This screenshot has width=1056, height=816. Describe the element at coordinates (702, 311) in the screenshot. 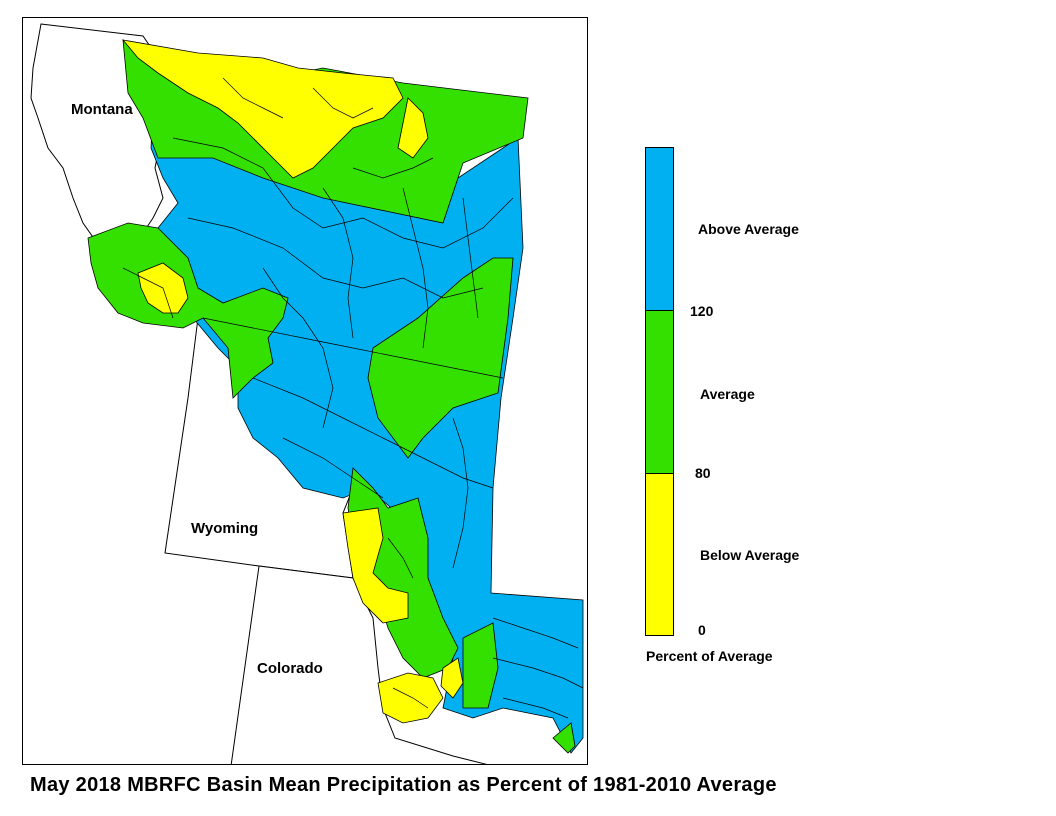

I see `legend-tick-120: 120` at that location.